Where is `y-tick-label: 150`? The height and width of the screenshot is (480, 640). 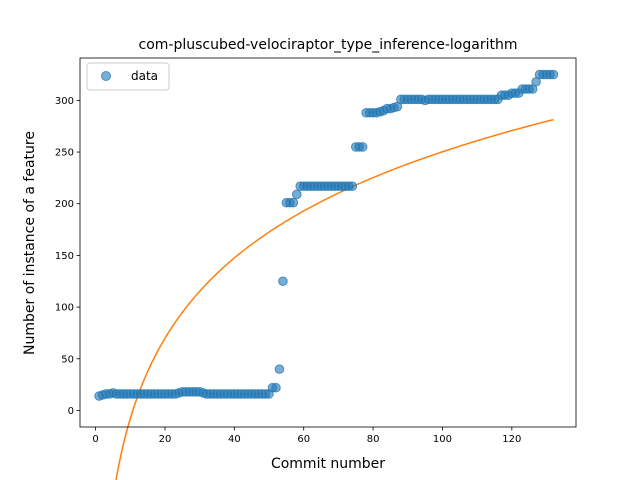 y-tick-label: 150 is located at coordinates (64, 256).